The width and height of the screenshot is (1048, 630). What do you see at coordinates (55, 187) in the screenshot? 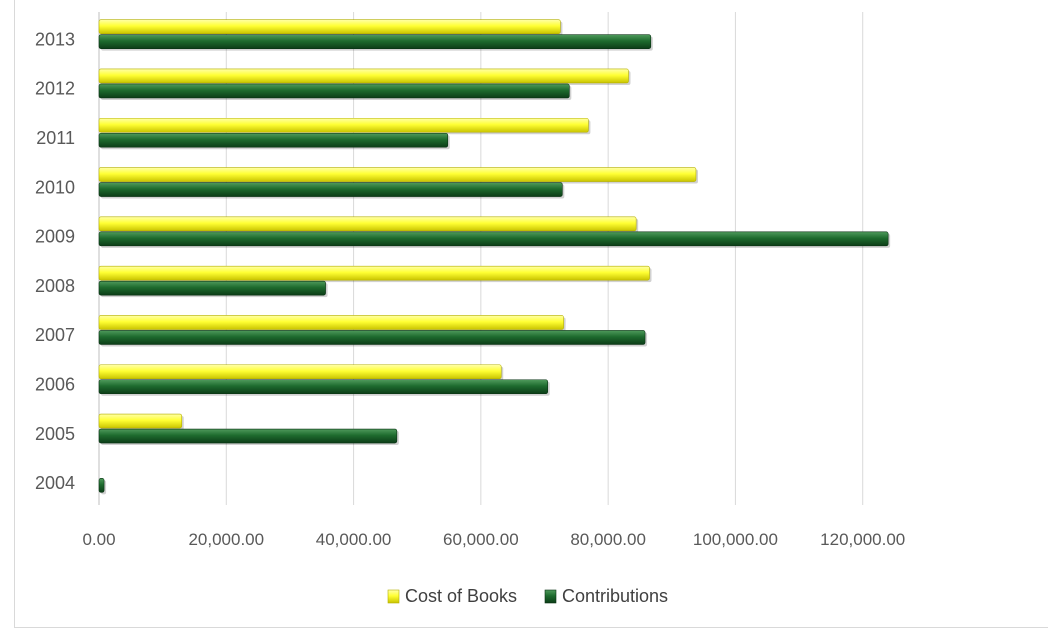
I see `category-label-2010: 2010` at bounding box center [55, 187].